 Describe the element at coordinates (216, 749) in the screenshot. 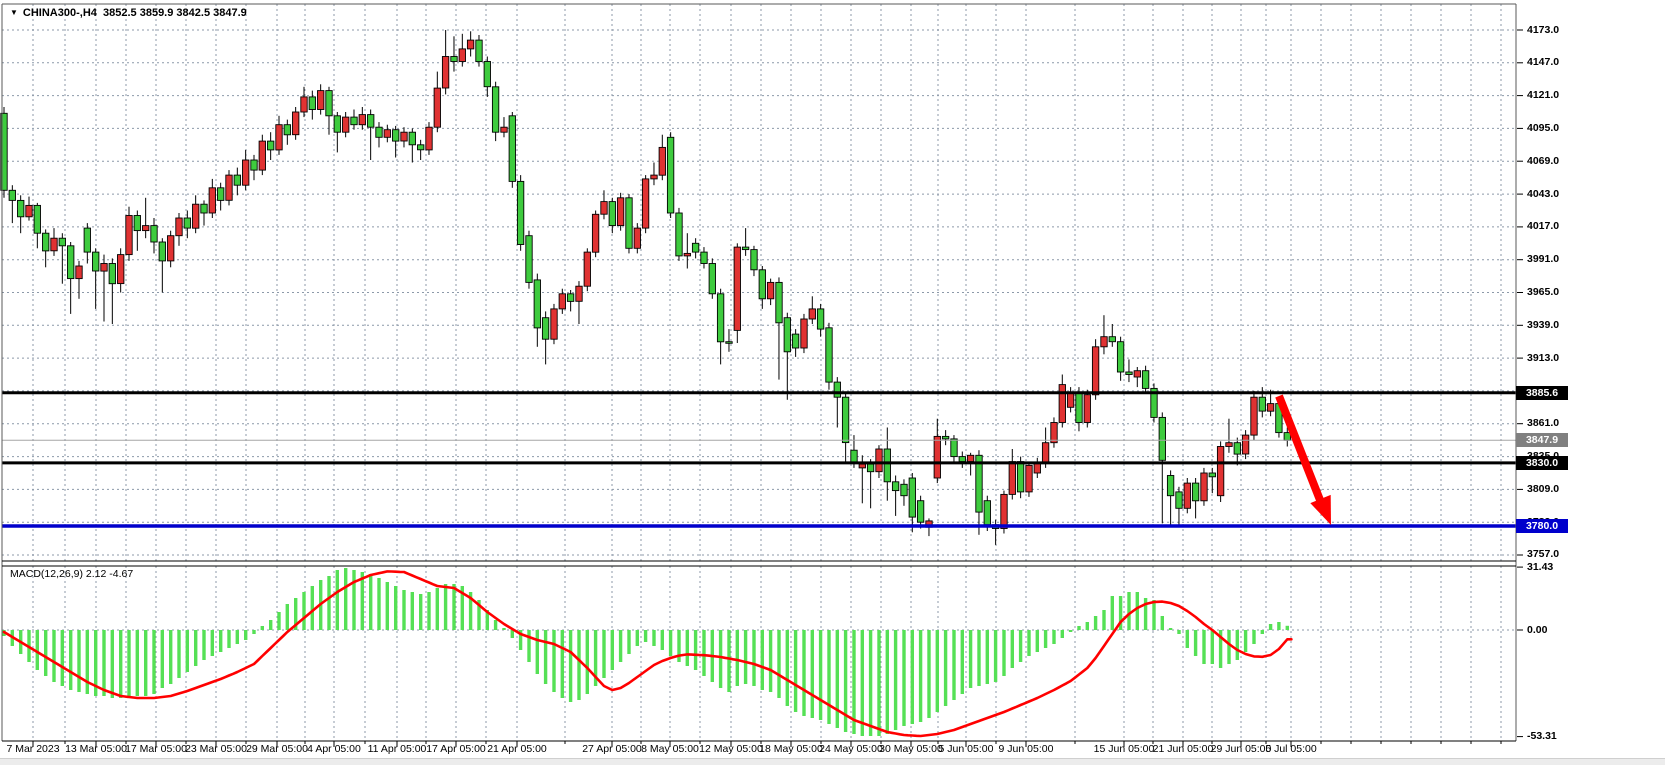

I see `date-tick-label: 23 Mar 05:00` at that location.